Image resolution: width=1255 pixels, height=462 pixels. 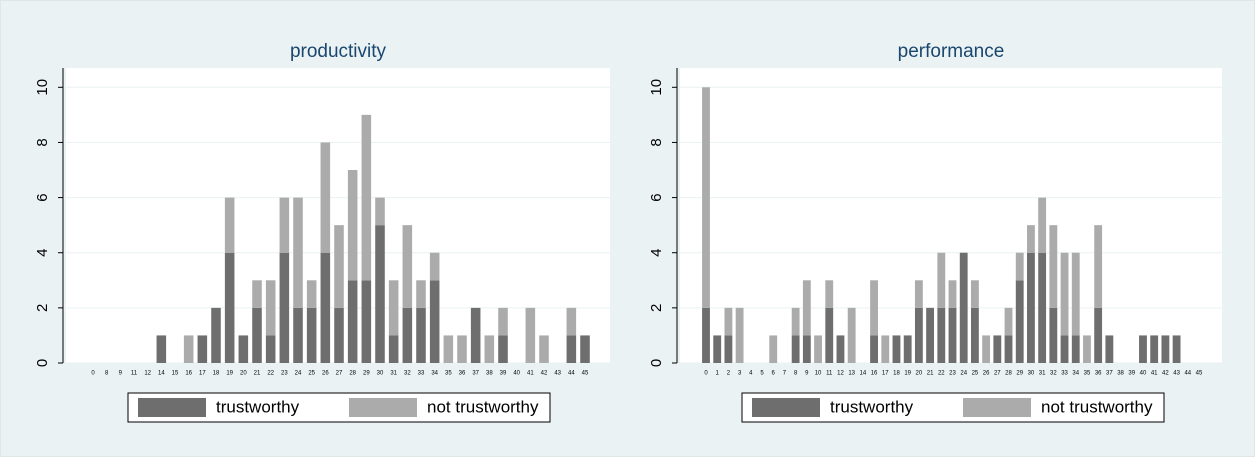 What do you see at coordinates (1109, 374) in the screenshot?
I see `x-tick-label: 37` at bounding box center [1109, 374].